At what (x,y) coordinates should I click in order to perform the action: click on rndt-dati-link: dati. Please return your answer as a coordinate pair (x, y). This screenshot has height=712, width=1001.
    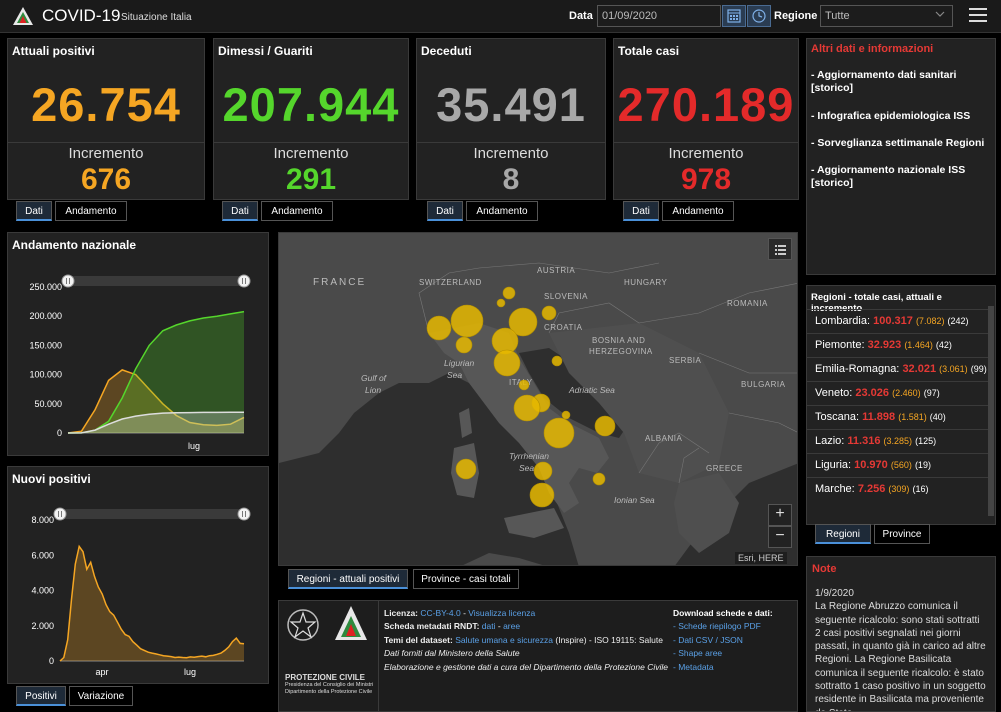
    Looking at the image, I should click on (488, 626).